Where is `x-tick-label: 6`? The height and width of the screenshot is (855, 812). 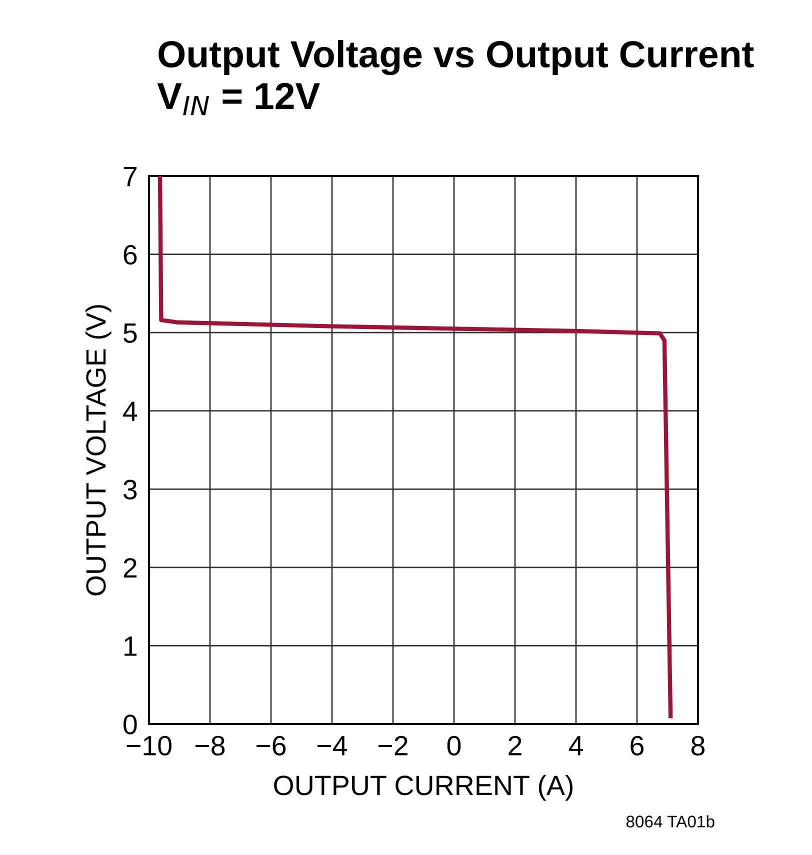
x-tick-label: 6 is located at coordinates (637, 746).